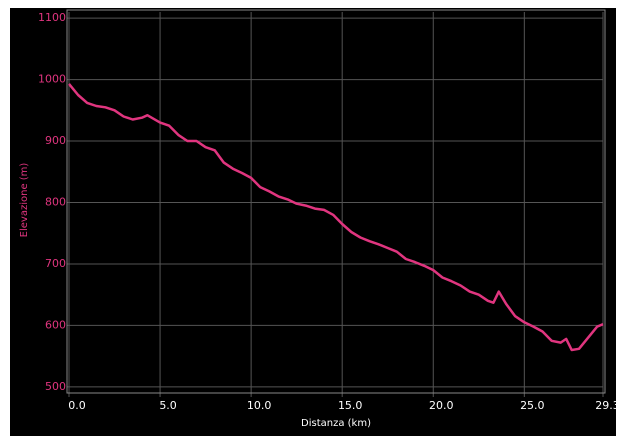 This screenshot has height=446, width=622. I want to click on y-tick-label: 1000, so click(52, 79).